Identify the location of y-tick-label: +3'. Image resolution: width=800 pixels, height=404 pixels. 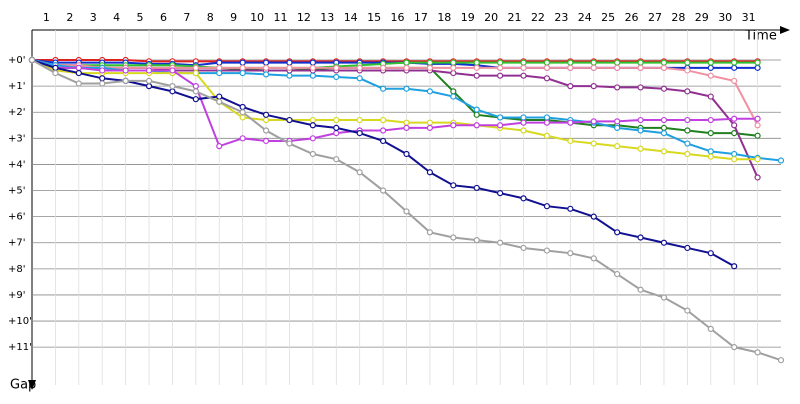
(17, 138).